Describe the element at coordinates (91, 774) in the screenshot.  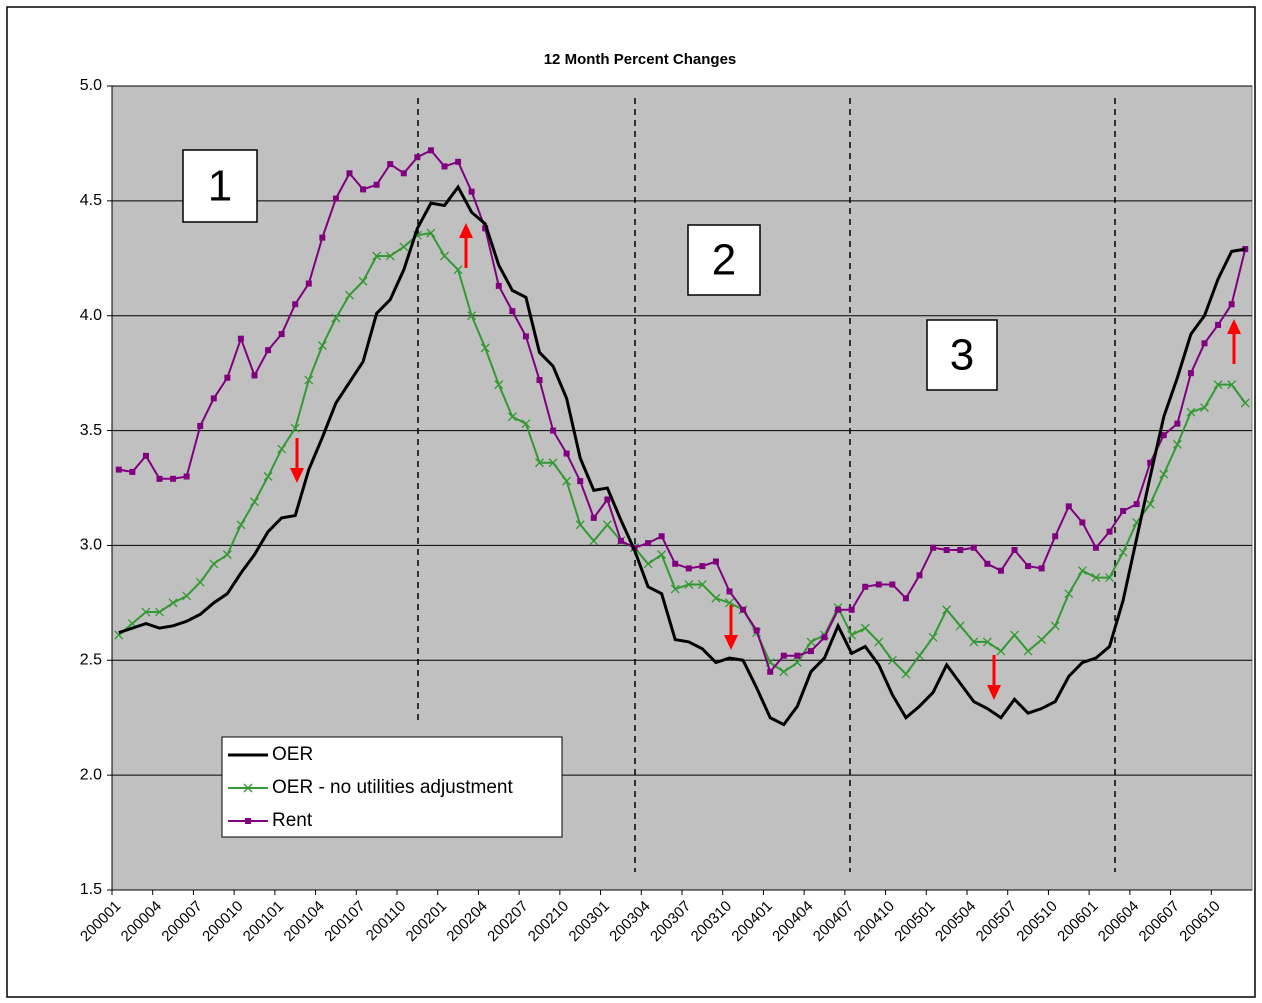
I see `y-tick-label: 2.0` at that location.